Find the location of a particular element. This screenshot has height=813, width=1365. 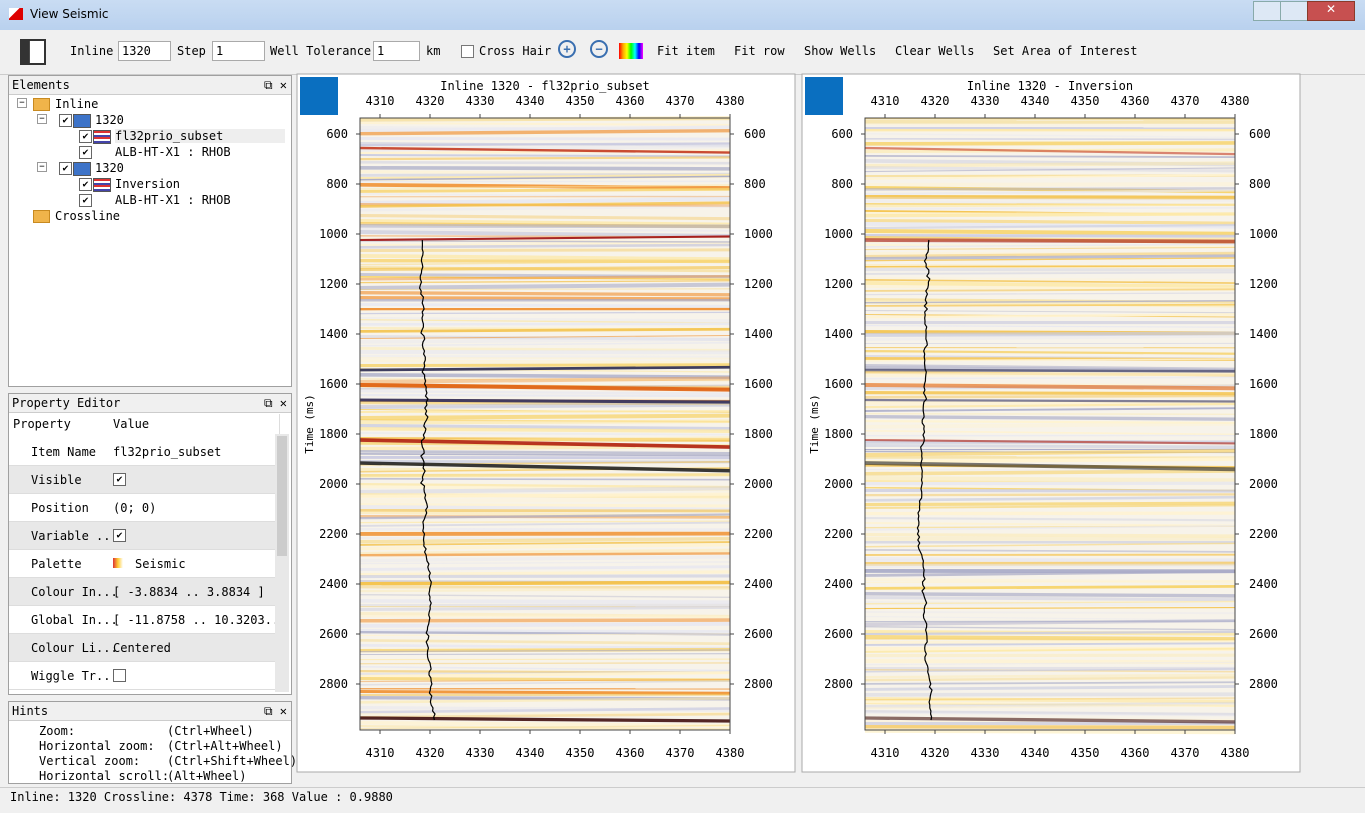

crosshair-checkbox is located at coordinates (467, 51).